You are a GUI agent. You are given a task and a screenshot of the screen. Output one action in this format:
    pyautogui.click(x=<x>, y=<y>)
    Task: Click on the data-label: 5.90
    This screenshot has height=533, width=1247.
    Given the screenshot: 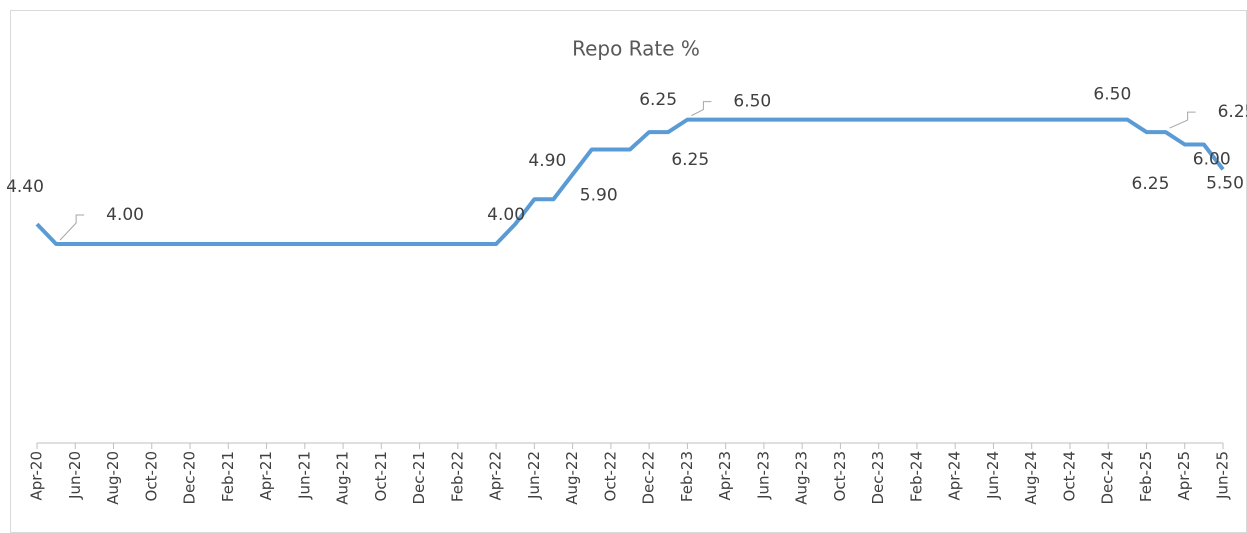 What is the action you would take?
    pyautogui.click(x=599, y=195)
    